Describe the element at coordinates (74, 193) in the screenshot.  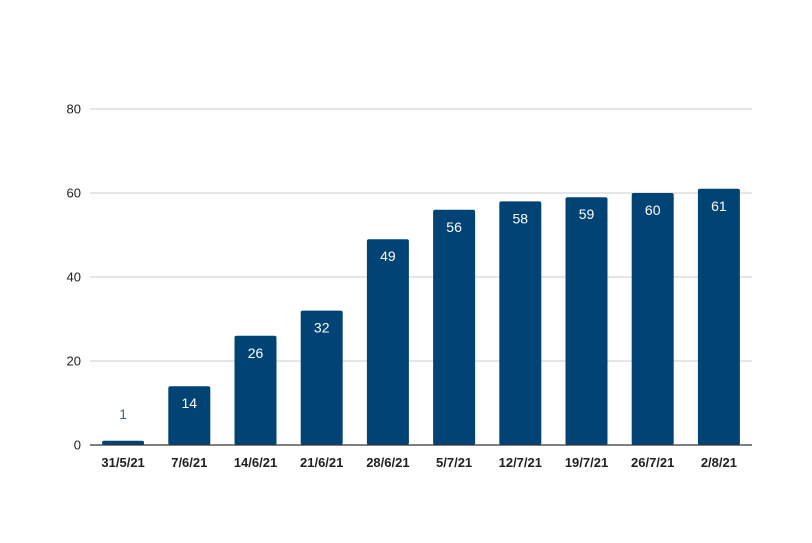
I see `y-tick-label: 60` at that location.